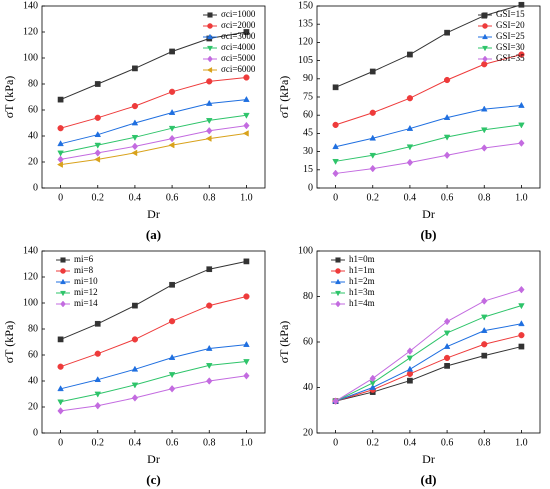  Describe the element at coordinates (238, 25) in the screenshot. I see `legend-label: σci=2000` at that location.